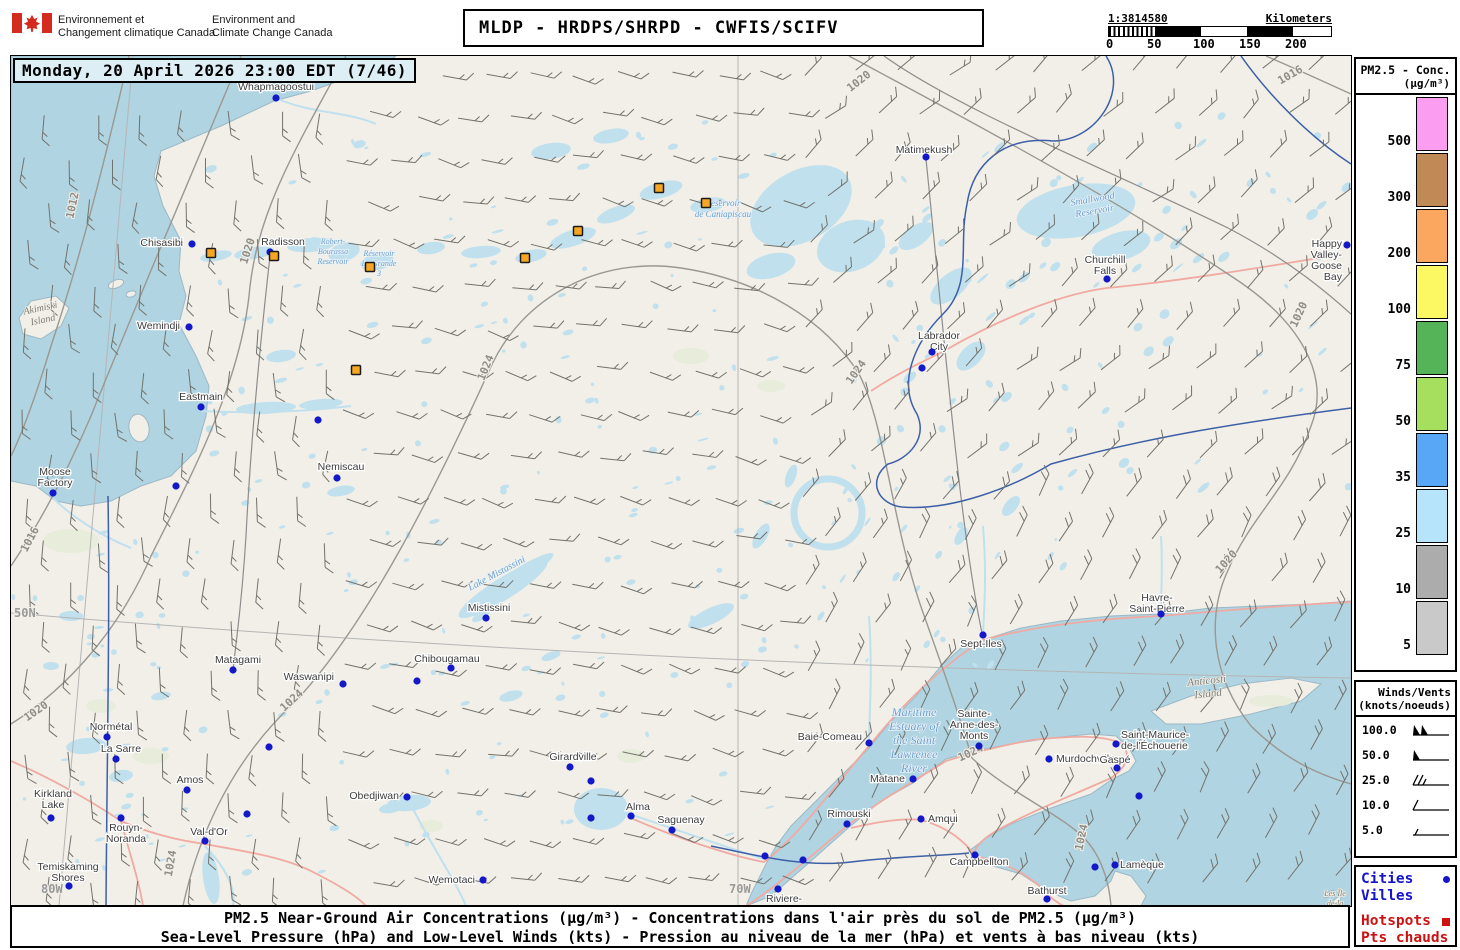  Describe the element at coordinates (723, 203) in the screenshot. I see `water-body-label: Réservoir` at that location.